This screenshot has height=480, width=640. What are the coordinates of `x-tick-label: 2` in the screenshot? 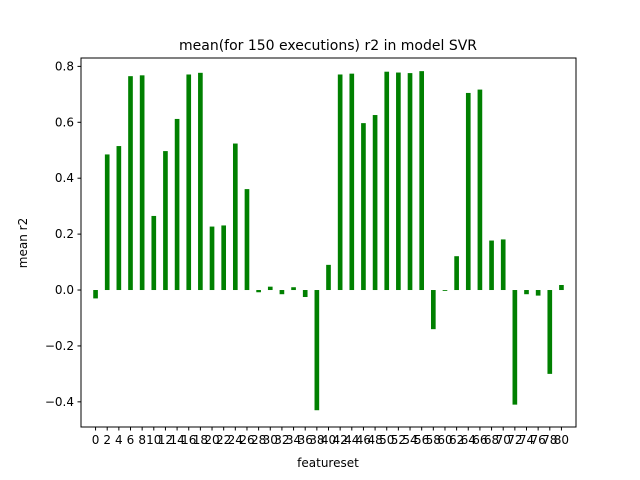 It's located at (107, 440).